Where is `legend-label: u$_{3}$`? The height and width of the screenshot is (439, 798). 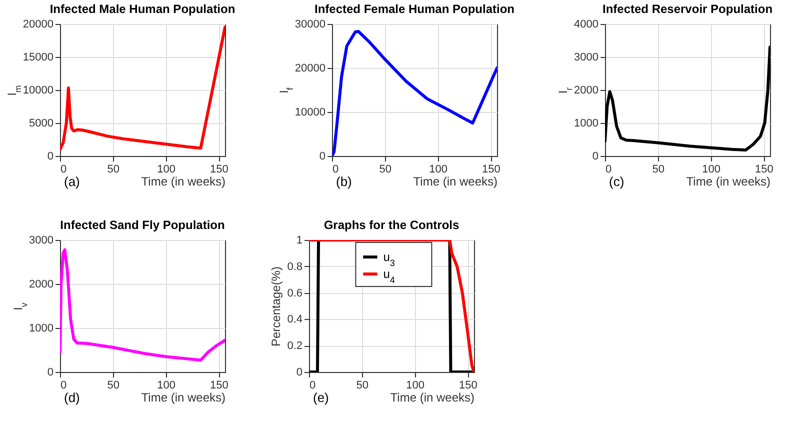
legend-label: u$_{3}$ is located at coordinates (389, 259).